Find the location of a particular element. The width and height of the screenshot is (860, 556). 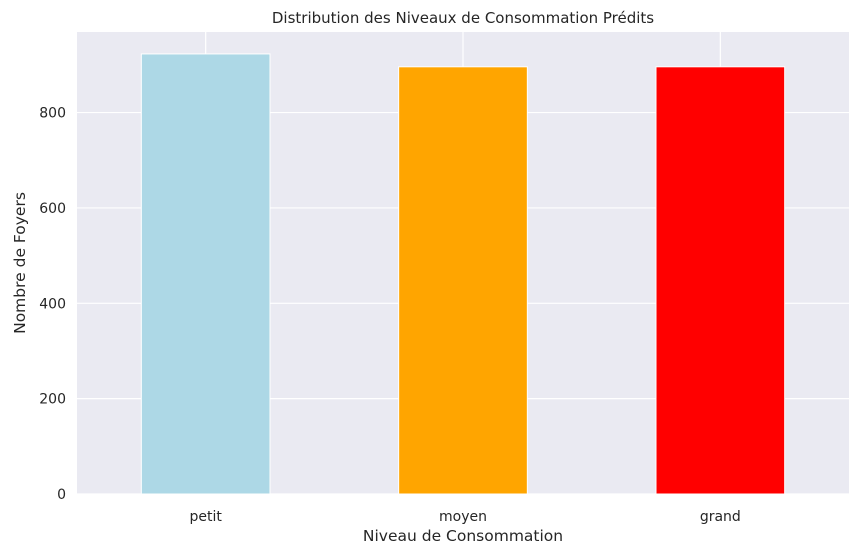

x-tick-label: petit is located at coordinates (205, 517).